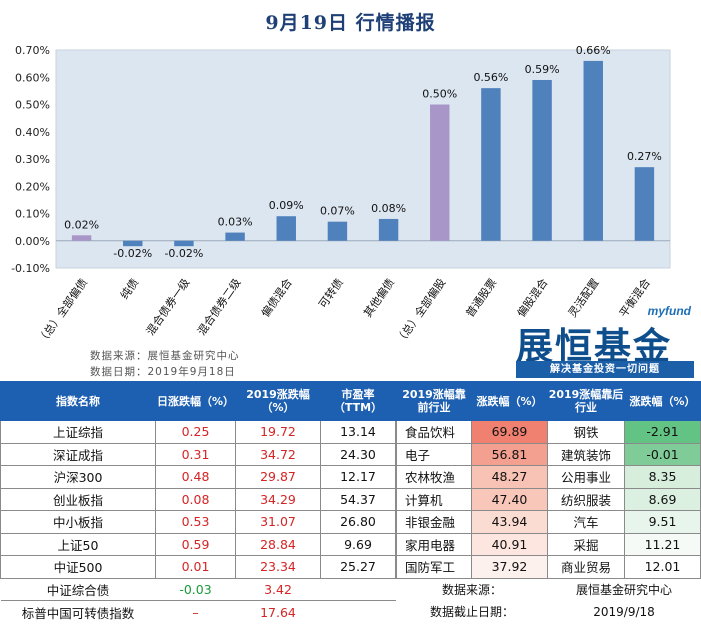 The height and width of the screenshot is (625, 701). Describe the element at coordinates (30, 268) in the screenshot. I see `y-tick-label: -0.10%` at that location.